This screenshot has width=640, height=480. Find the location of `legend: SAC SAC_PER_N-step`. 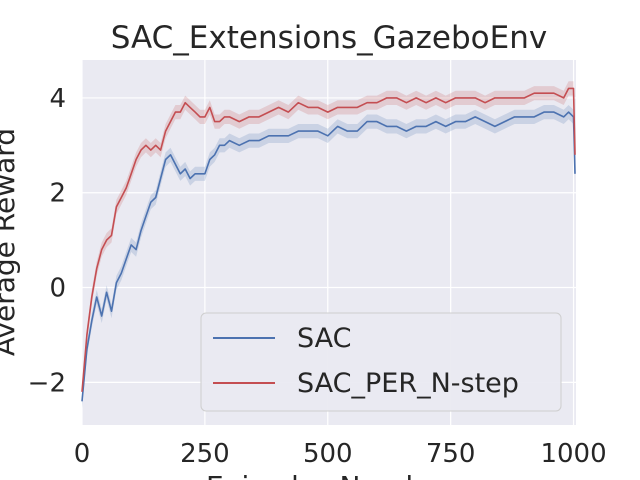

legend: SAC SAC_PER_N-step is located at coordinates (381, 362).